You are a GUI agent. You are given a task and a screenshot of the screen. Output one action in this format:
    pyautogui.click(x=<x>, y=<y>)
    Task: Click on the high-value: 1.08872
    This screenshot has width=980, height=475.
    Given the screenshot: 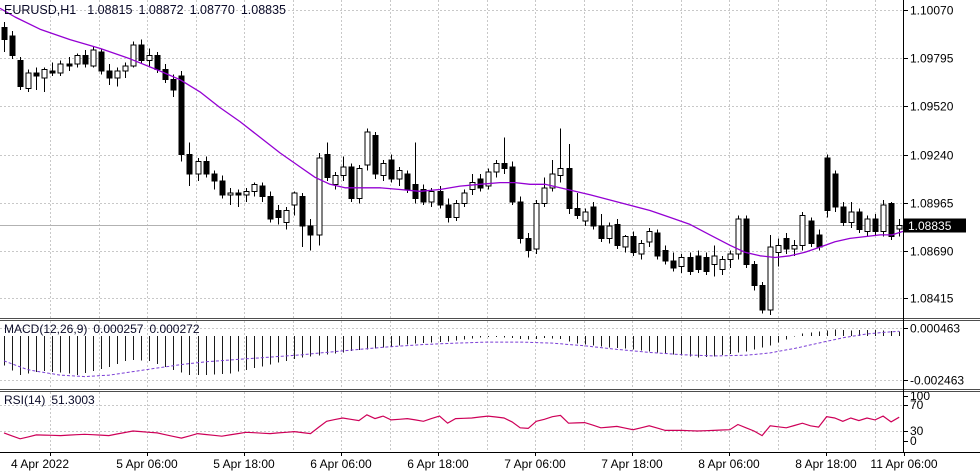 What is the action you would take?
    pyautogui.click(x=161, y=10)
    